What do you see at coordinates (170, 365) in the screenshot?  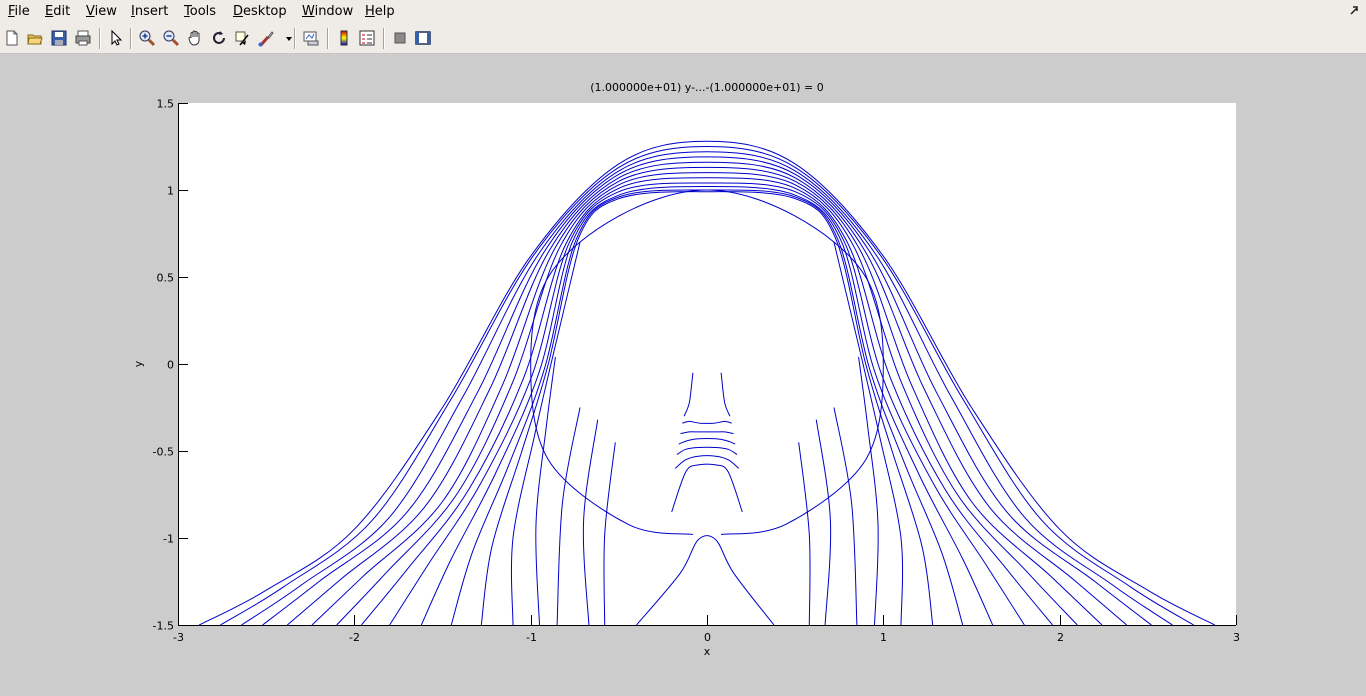 I see `y-tick-label: 0` at bounding box center [170, 365].